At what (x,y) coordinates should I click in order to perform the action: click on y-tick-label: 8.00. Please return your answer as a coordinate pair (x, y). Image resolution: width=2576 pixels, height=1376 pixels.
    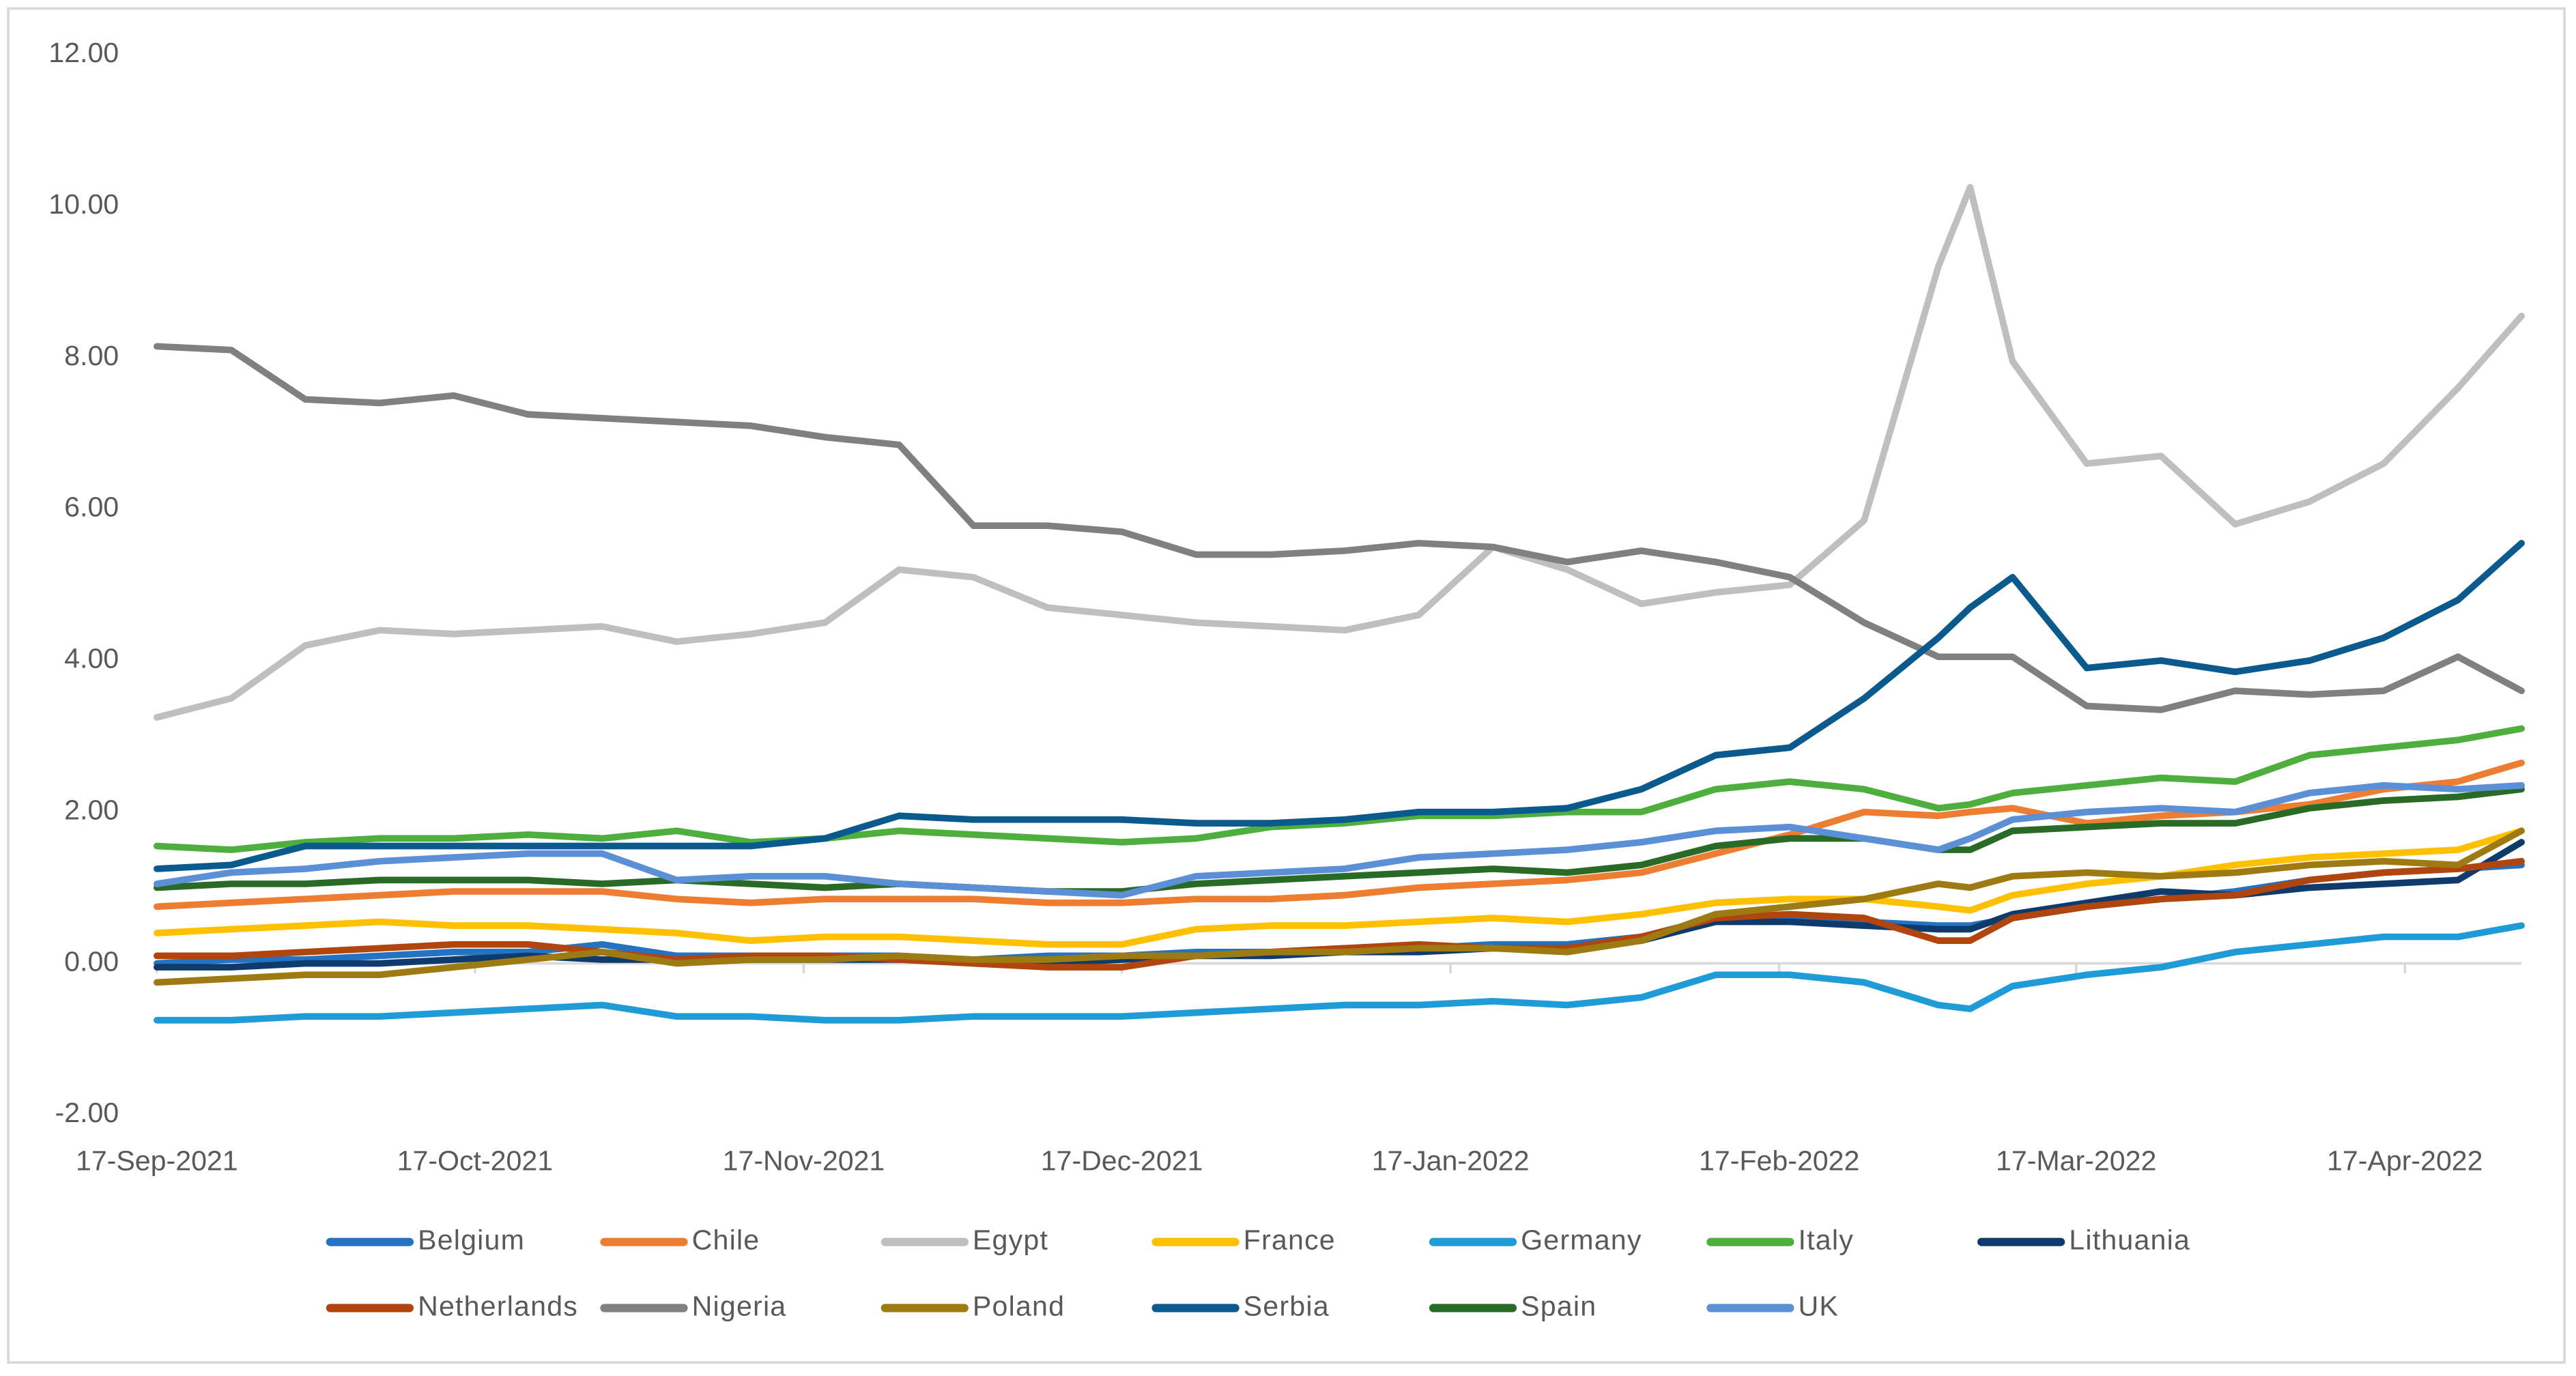
    Looking at the image, I should click on (91, 356).